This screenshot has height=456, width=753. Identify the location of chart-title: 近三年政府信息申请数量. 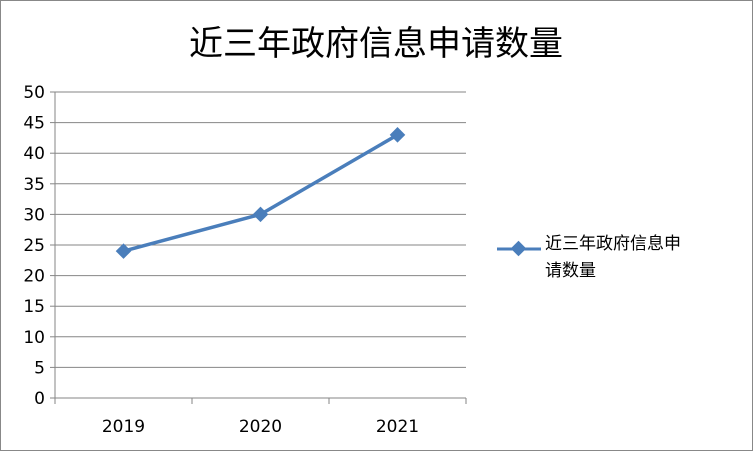
(376, 44).